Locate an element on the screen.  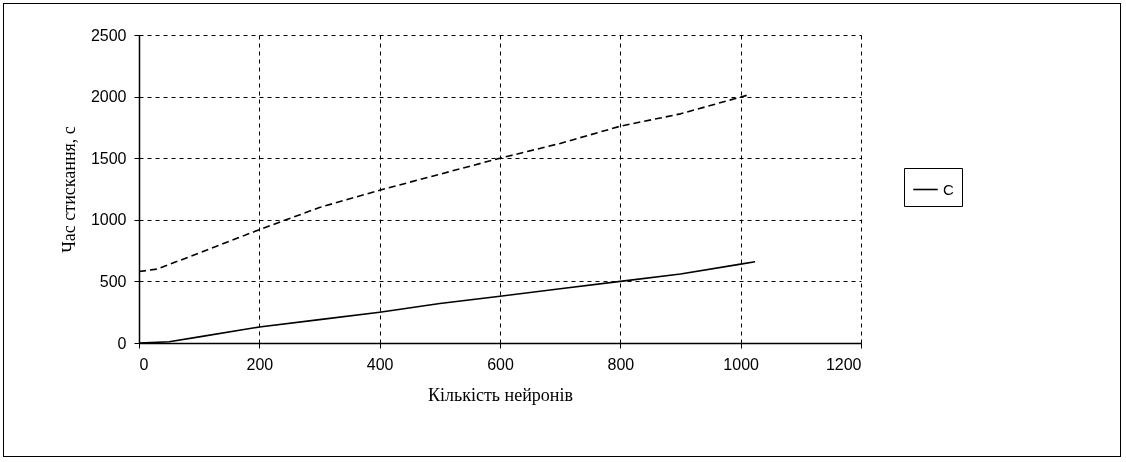
x-tick-label: 200 is located at coordinates (260, 364).